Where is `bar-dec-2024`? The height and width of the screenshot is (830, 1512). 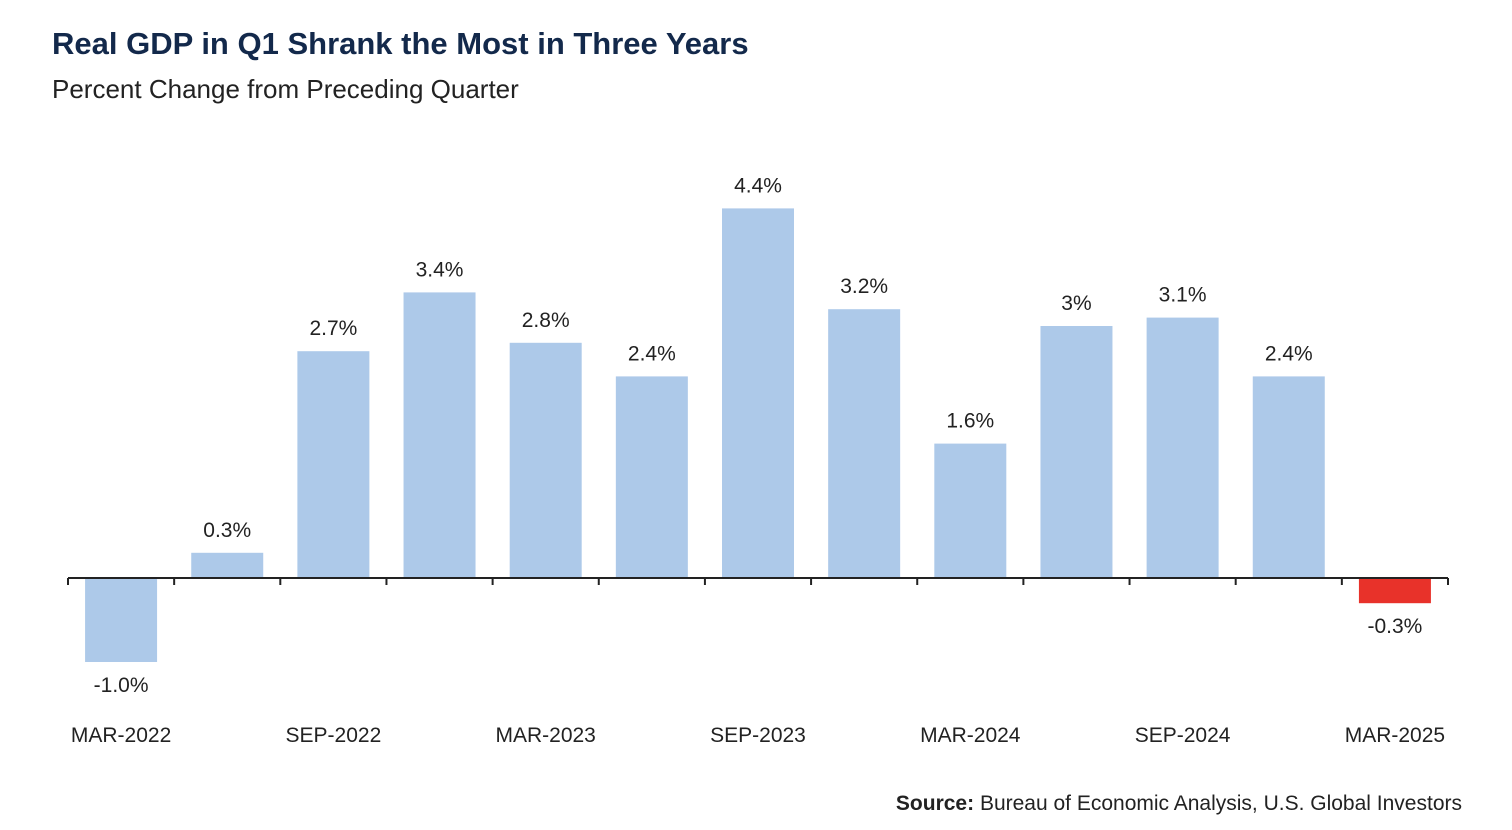
bar-dec-2024 is located at coordinates (1288, 477).